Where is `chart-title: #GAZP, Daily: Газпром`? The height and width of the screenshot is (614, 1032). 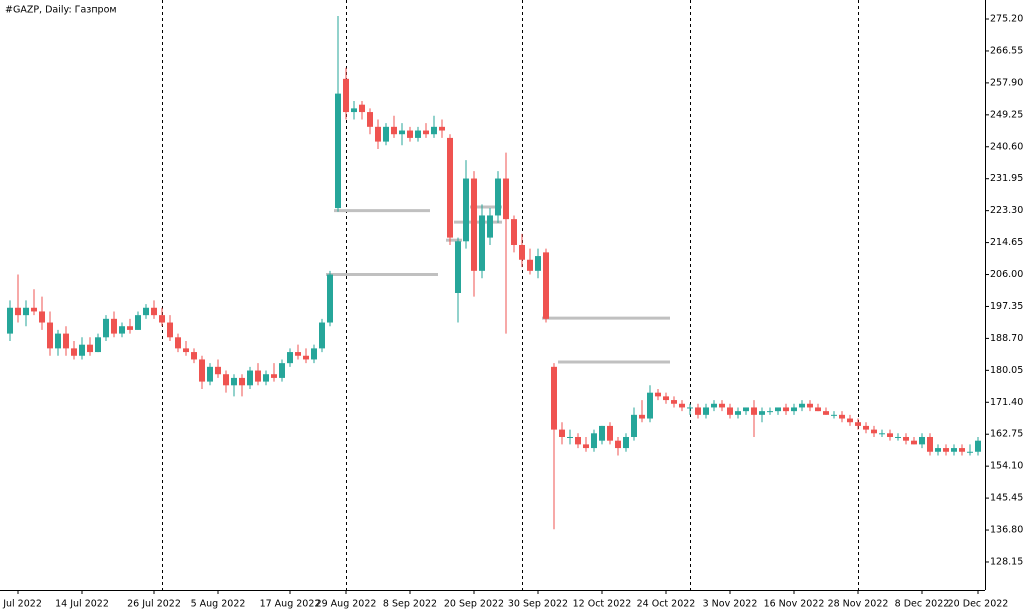 chart-title: #GAZP, Daily: Газпром is located at coordinates (61, 10).